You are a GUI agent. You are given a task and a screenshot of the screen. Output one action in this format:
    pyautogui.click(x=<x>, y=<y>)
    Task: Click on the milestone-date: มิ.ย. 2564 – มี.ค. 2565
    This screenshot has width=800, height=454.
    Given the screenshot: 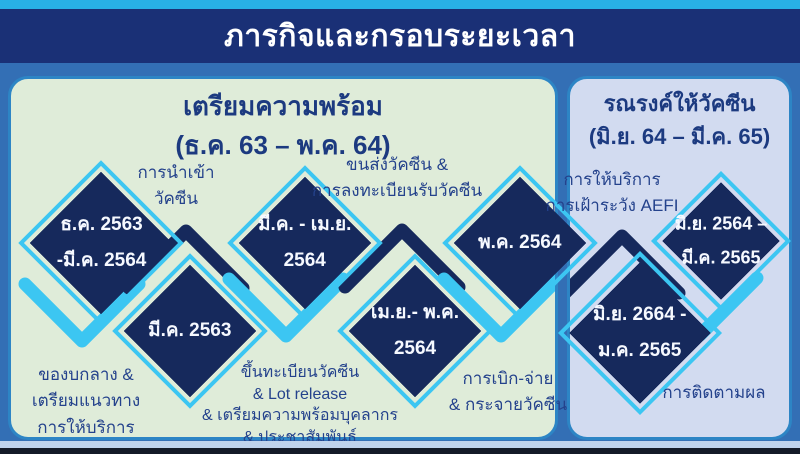 What is the action you would take?
    pyautogui.click(x=721, y=241)
    